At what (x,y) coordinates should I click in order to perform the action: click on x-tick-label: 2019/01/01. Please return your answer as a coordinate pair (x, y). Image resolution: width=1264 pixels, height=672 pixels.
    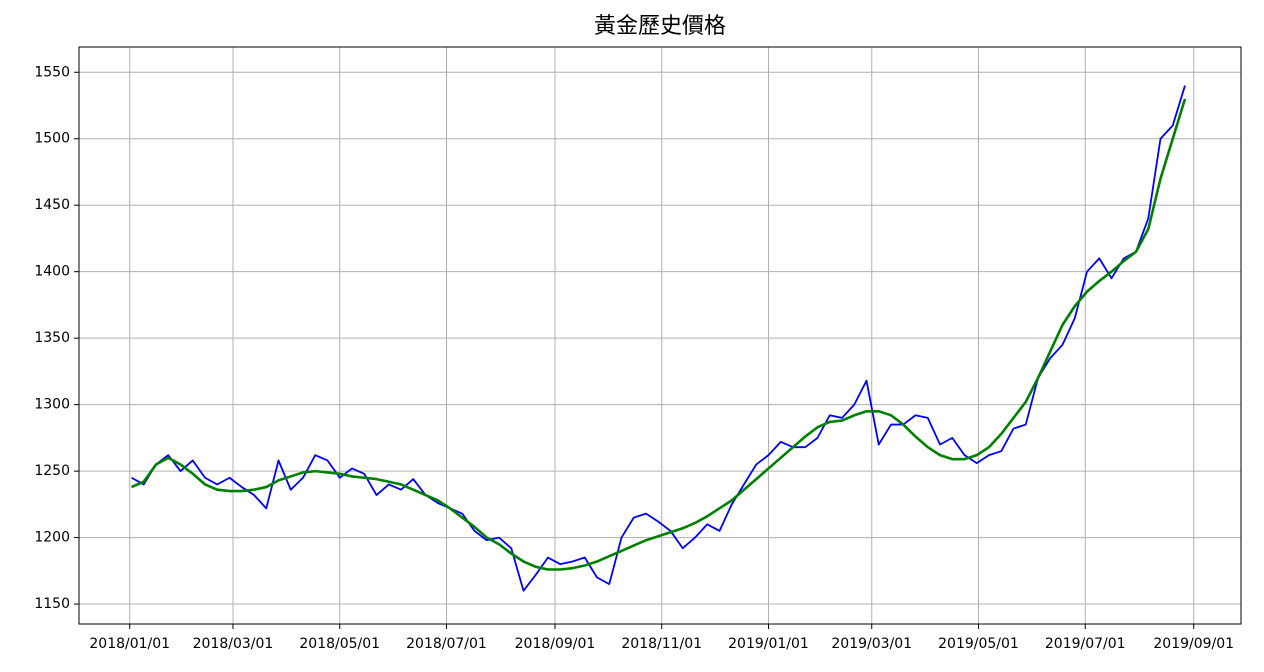
    Looking at the image, I should click on (768, 644).